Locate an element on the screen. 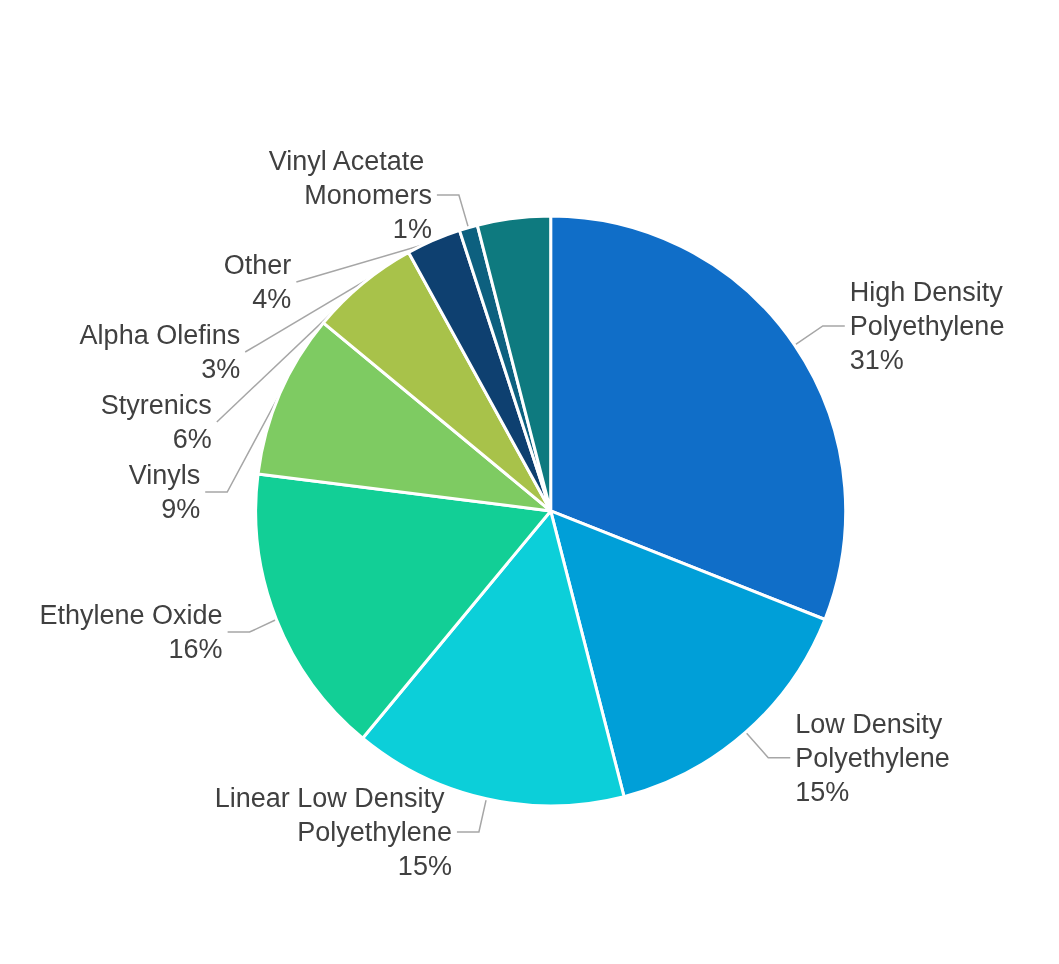  slice-label: Styrenics is located at coordinates (156, 404).